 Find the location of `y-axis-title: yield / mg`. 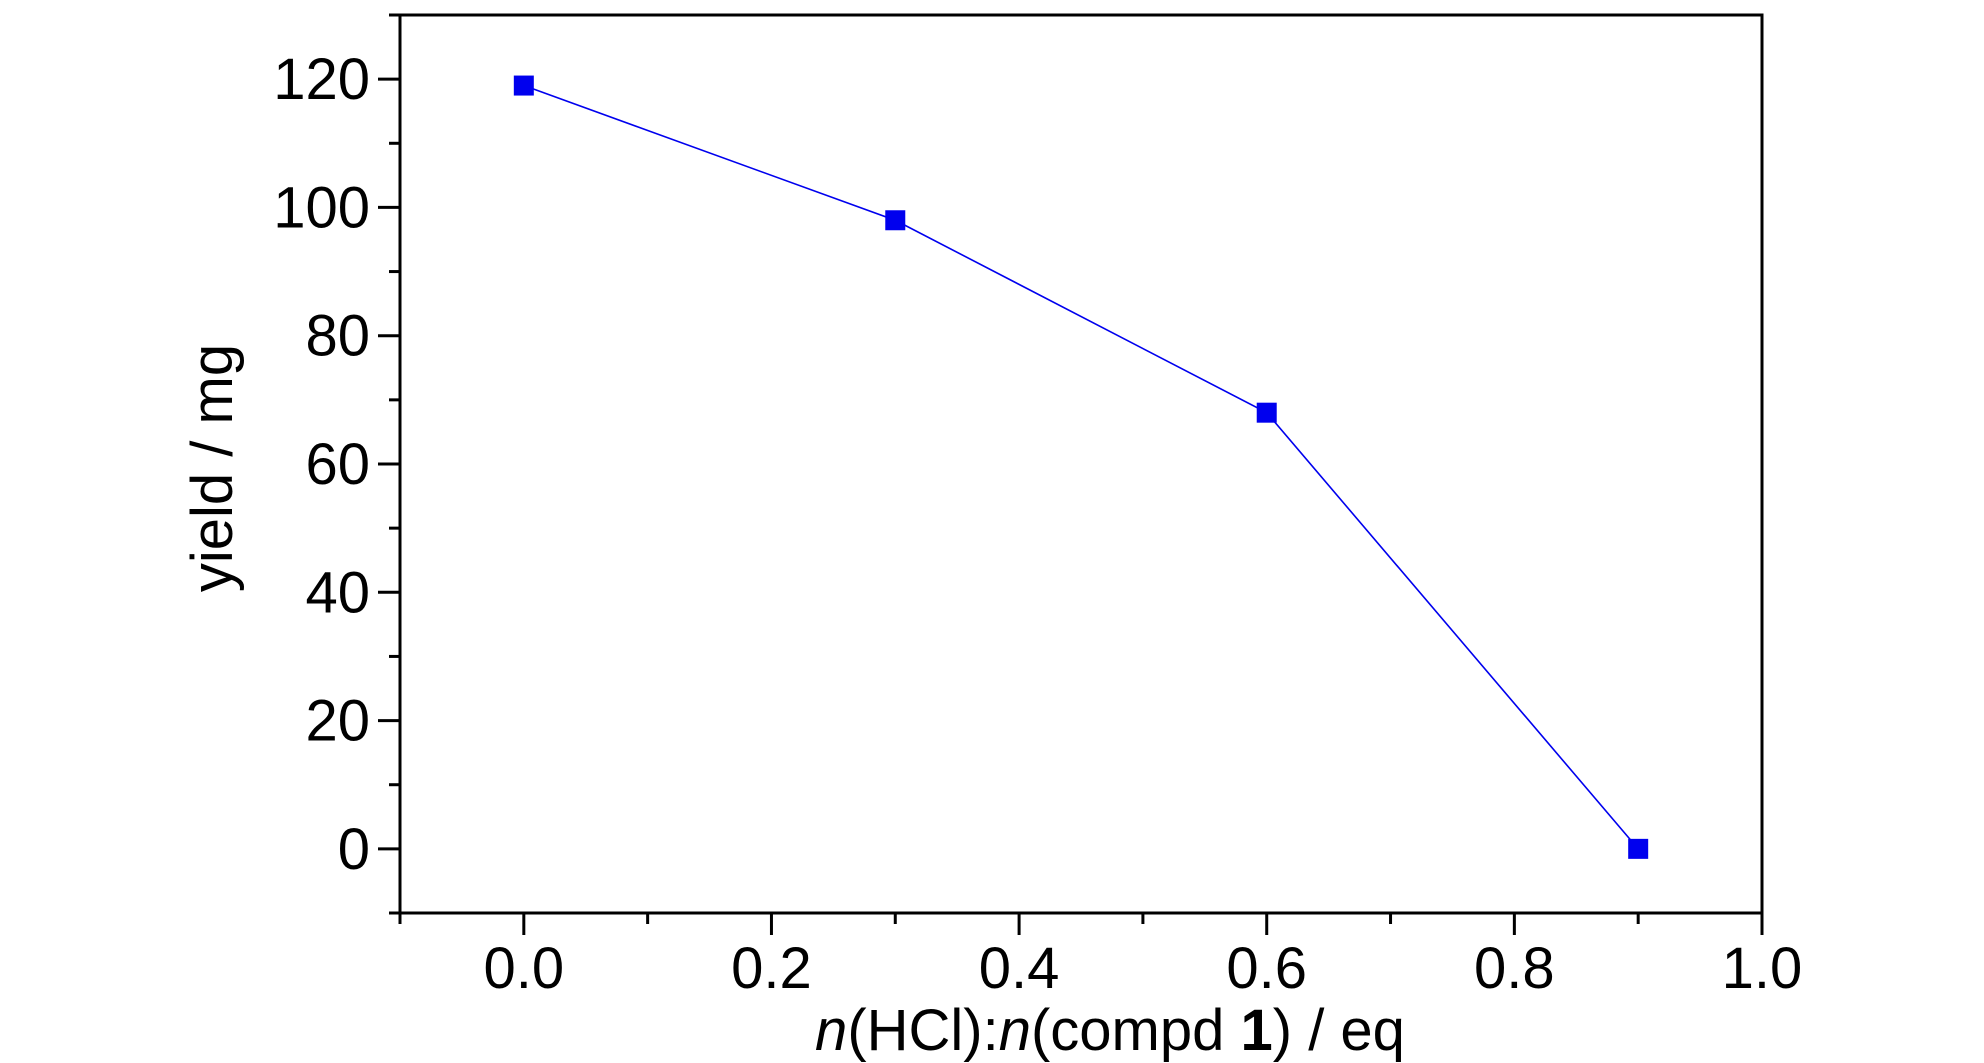

y-axis-title: yield / mg is located at coordinates (212, 468).